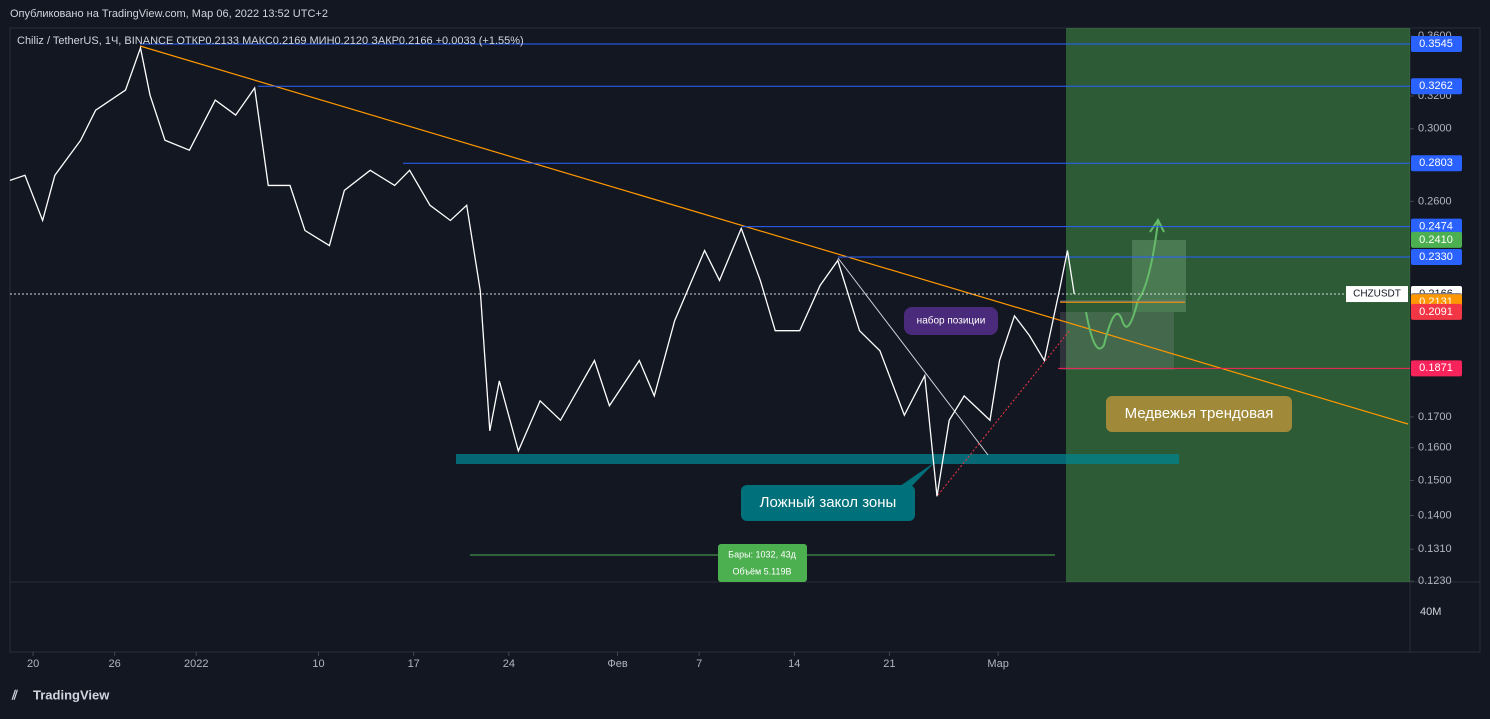 The image size is (1490, 719). Describe the element at coordinates (817, 459) in the screenshot. I see `support-zone` at that location.